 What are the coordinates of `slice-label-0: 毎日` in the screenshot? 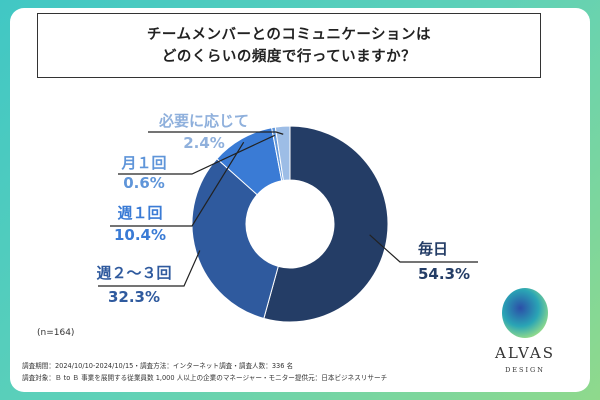 It's located at (433, 249).